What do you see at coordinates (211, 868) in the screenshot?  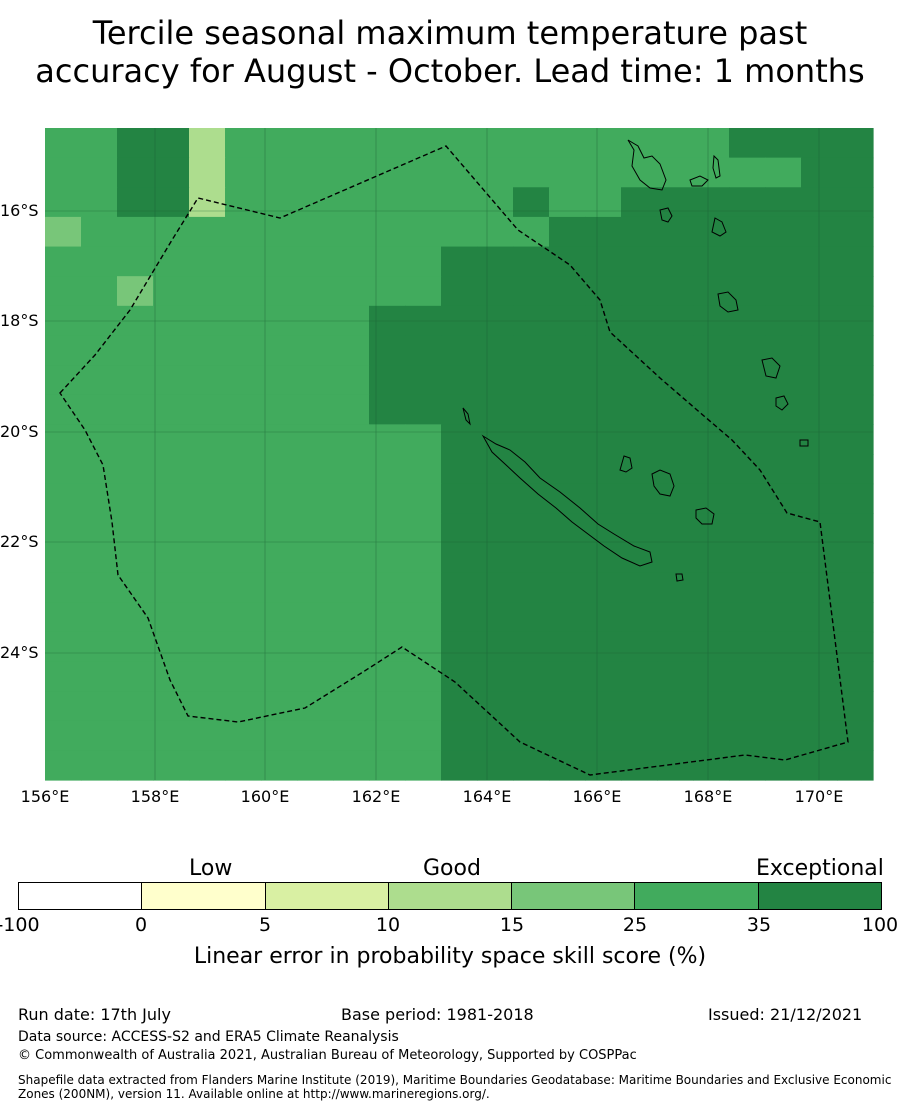 I see `colorbar-heading-low: Low` at bounding box center [211, 868].